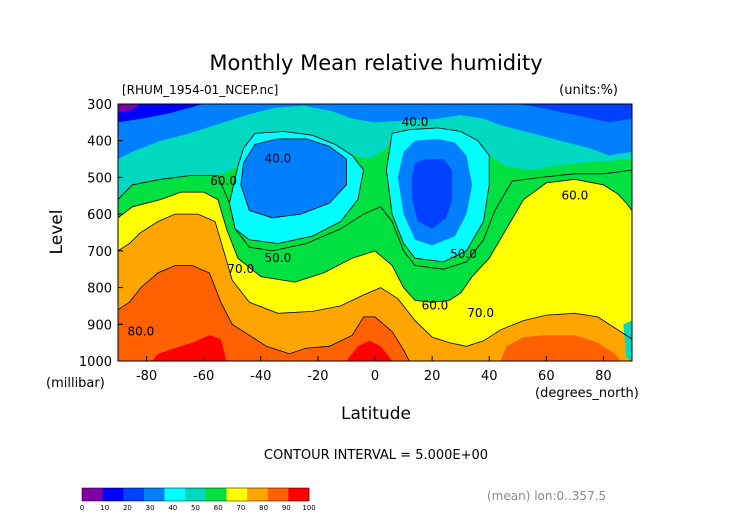  Describe the element at coordinates (99, 105) in the screenshot. I see `y-tick-label: 300` at that location.